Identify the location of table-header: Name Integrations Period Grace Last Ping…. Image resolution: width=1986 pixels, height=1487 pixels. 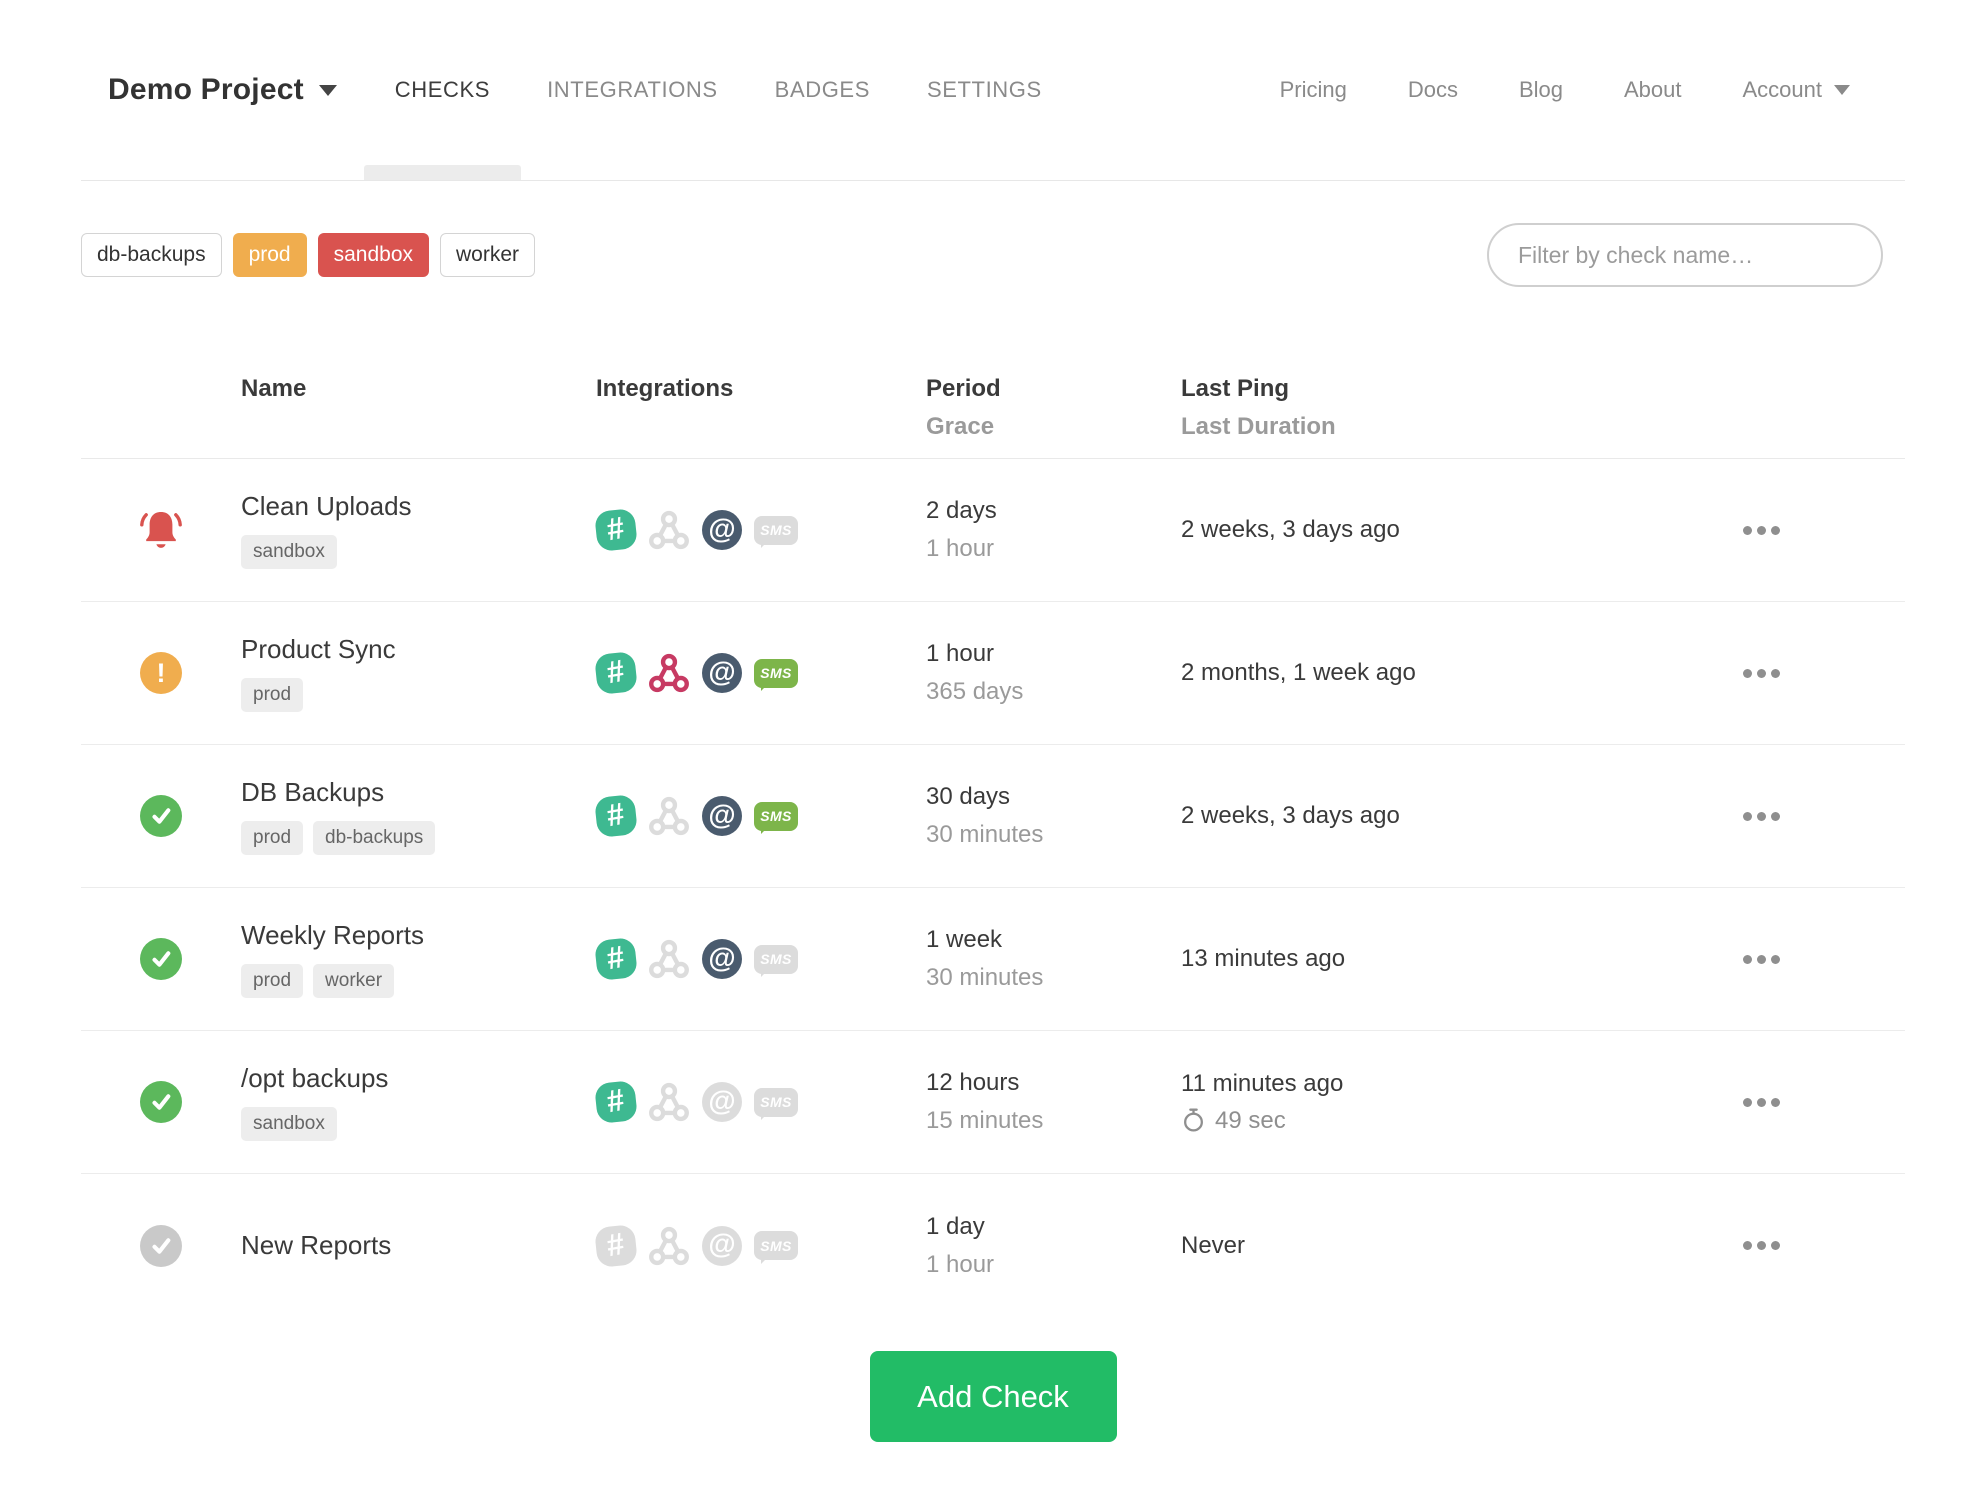
(993, 373).